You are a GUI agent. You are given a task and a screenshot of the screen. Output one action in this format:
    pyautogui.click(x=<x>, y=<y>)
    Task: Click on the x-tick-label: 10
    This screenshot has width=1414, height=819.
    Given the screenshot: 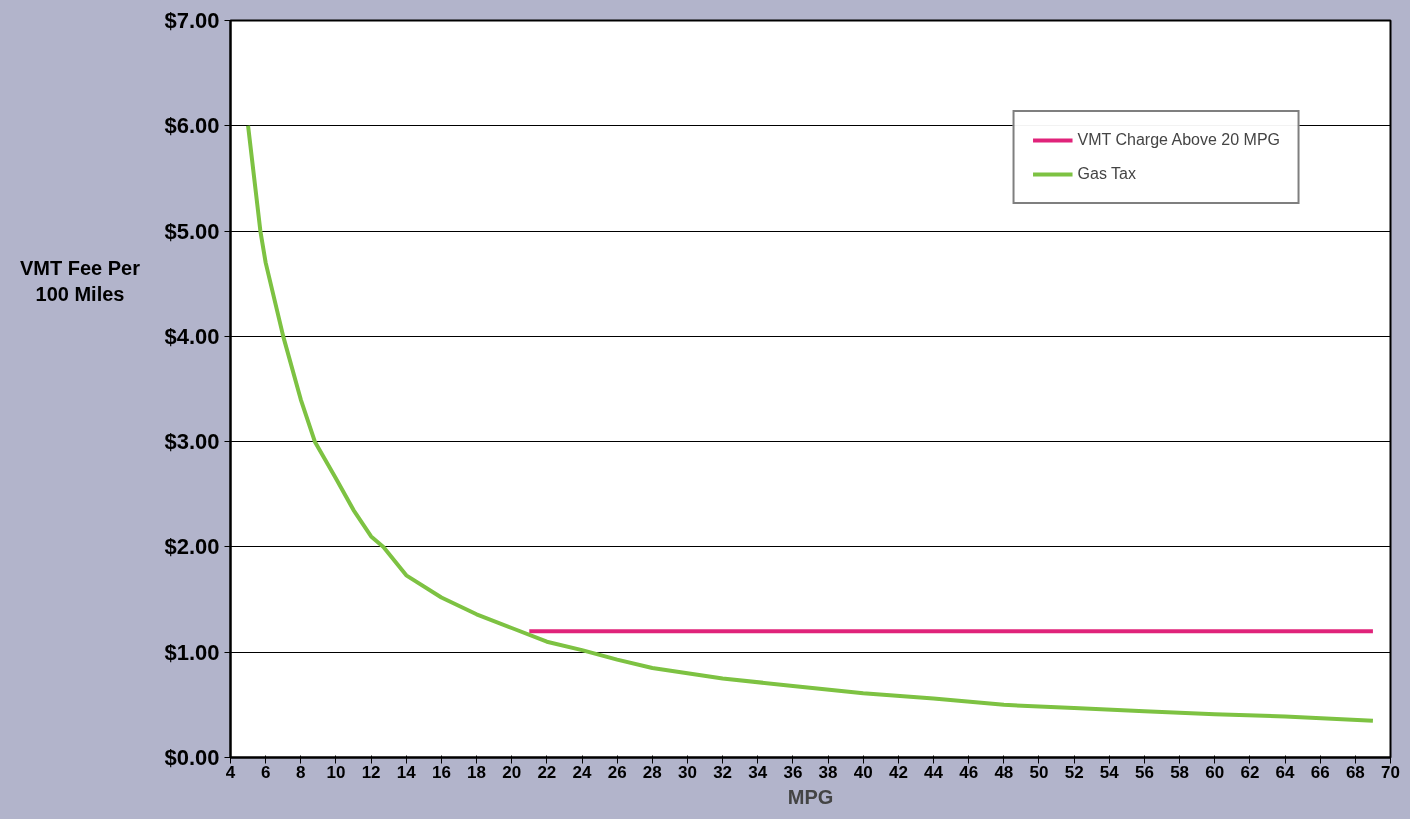 What is the action you would take?
    pyautogui.click(x=336, y=772)
    